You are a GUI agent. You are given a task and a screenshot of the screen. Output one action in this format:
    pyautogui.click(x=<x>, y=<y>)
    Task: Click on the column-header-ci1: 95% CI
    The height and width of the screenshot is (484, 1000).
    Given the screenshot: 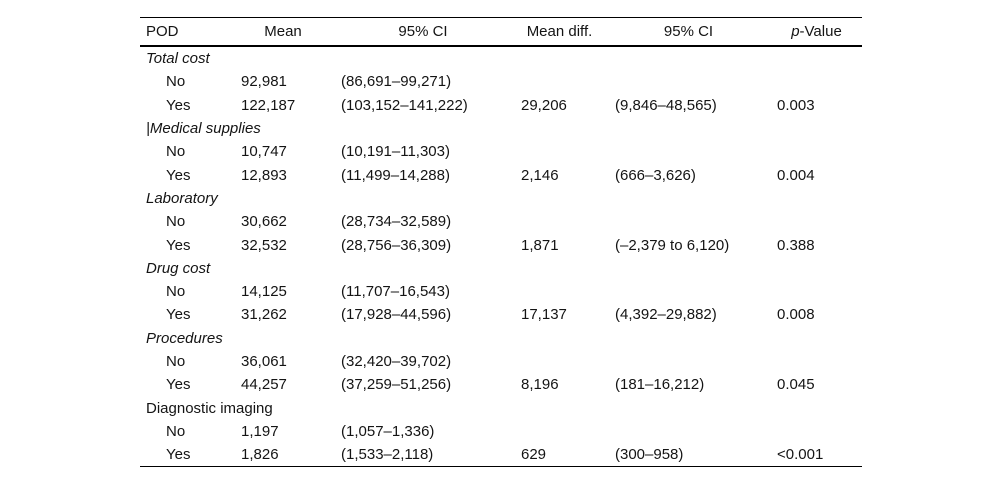 What is the action you would take?
    pyautogui.click(x=423, y=32)
    